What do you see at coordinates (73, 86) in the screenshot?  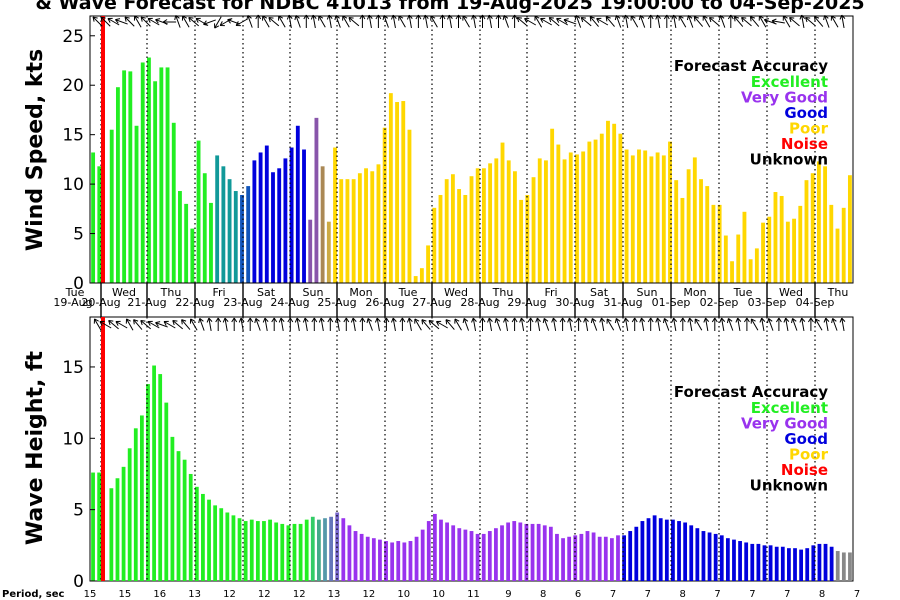 I see `y-tick-label: 20` at bounding box center [73, 86].